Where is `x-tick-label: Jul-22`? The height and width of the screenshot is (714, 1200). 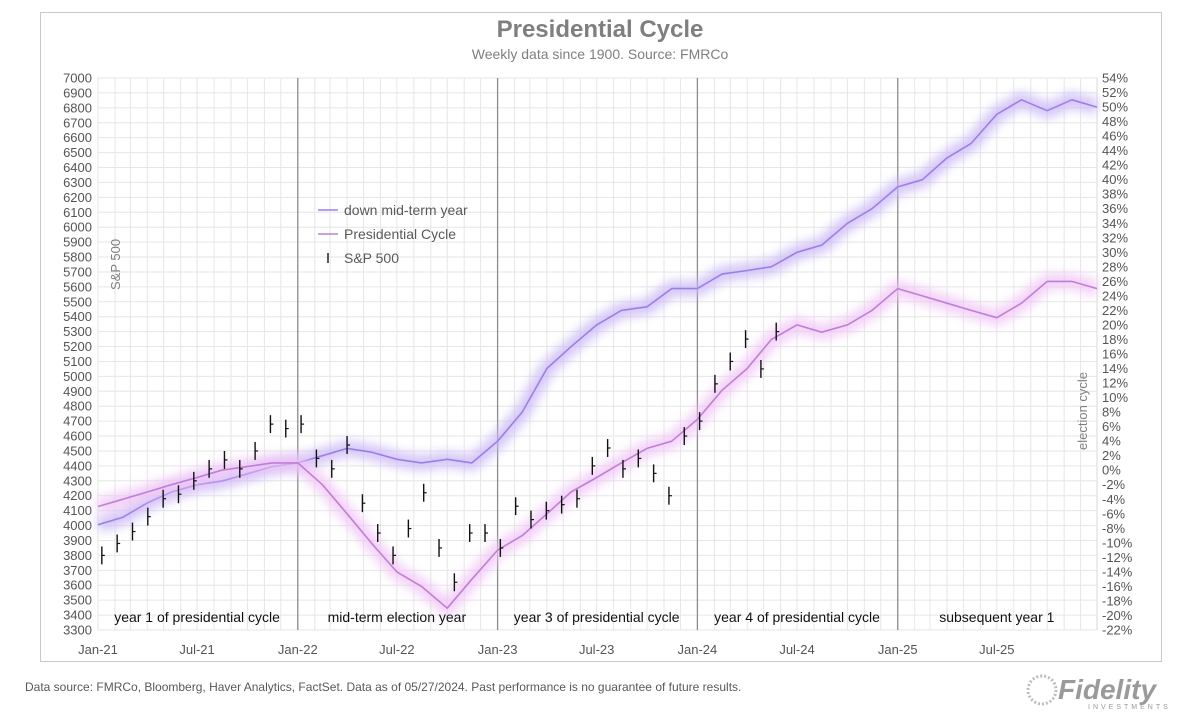 x-tick-label: Jul-22 is located at coordinates (396, 649).